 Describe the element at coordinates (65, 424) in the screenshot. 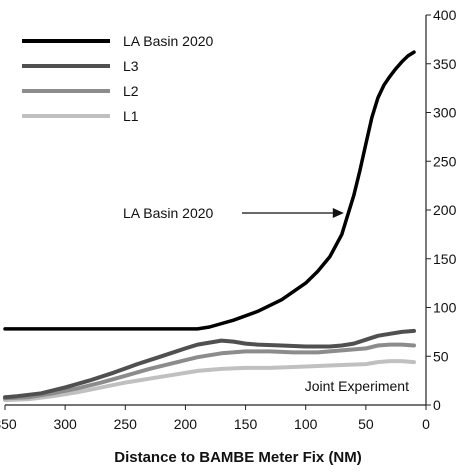

I see `x-tick-label: 300` at that location.